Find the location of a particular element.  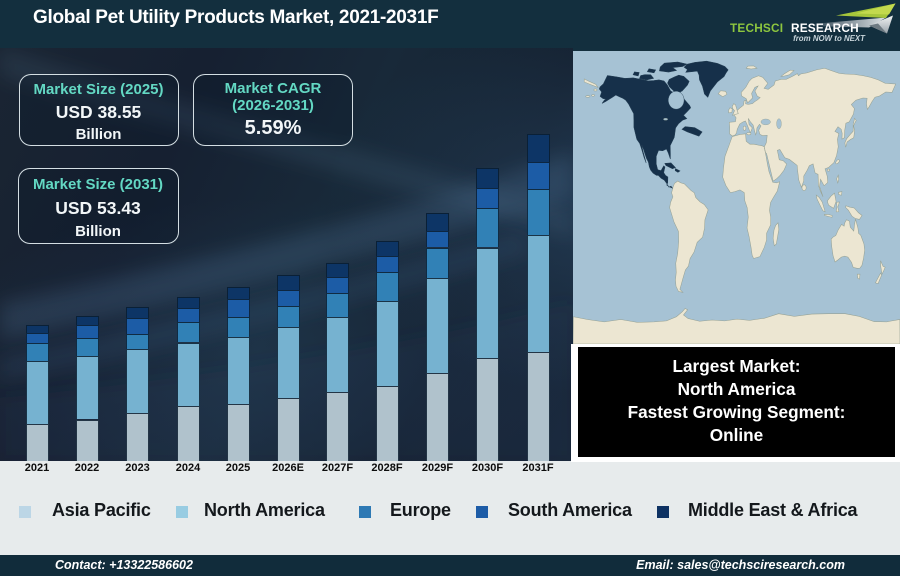

svg-text: RESEARCH is located at coordinates (825, 28).